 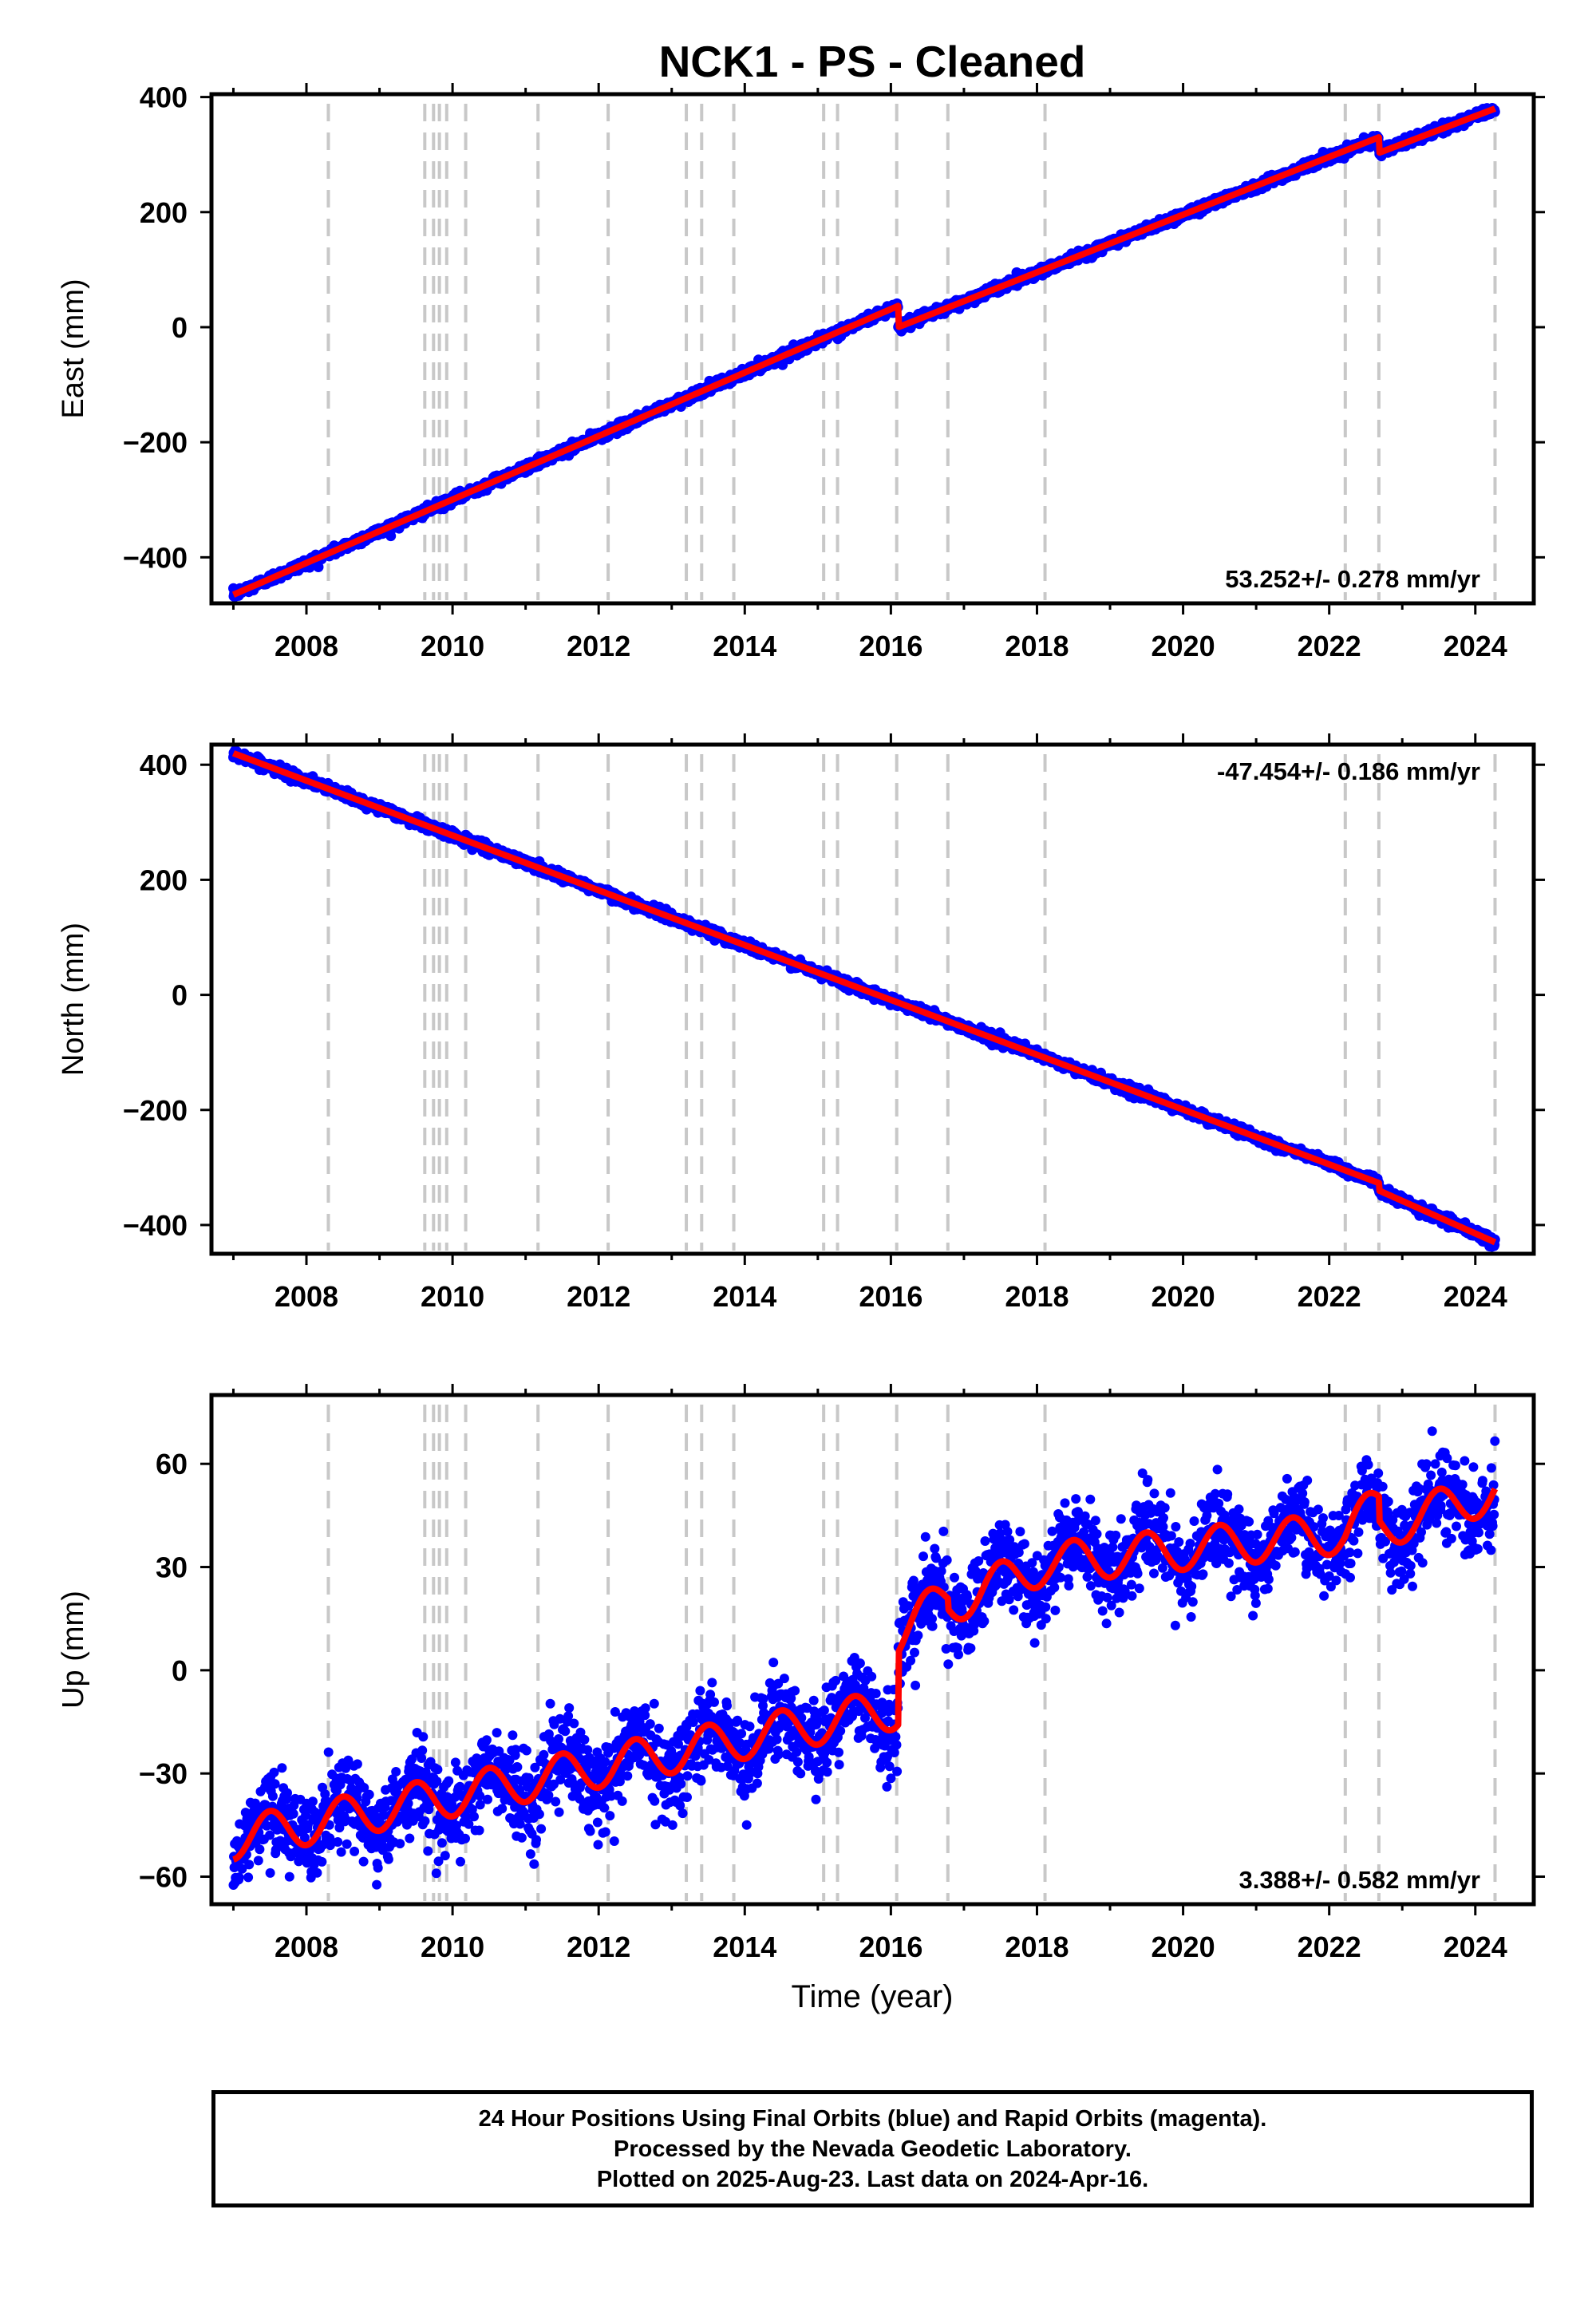 What do you see at coordinates (873, 61) in the screenshot?
I see `figure-title: NCK1 - PS - Cleaned` at bounding box center [873, 61].